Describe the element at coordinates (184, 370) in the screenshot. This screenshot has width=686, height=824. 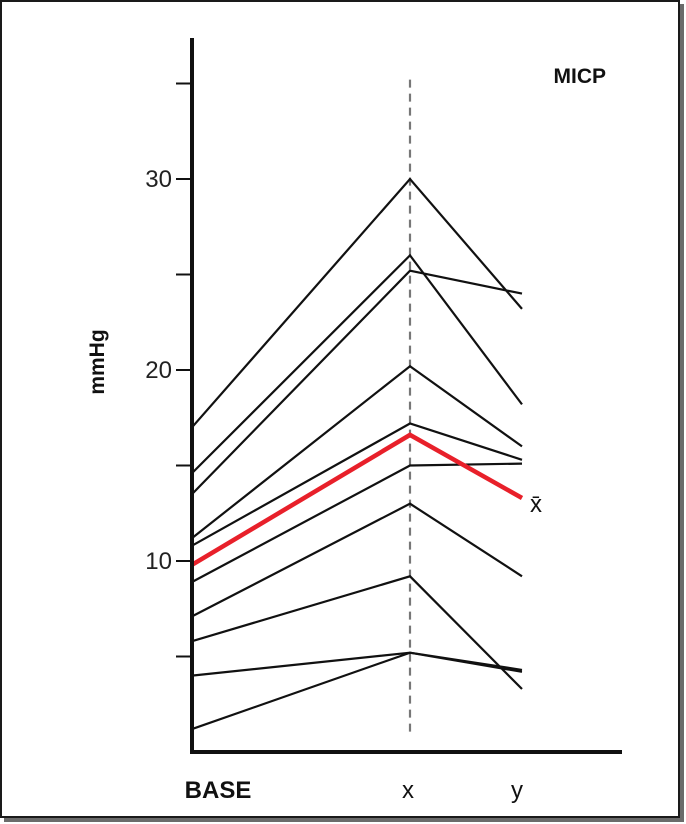
I see `y-tick-layer` at that location.